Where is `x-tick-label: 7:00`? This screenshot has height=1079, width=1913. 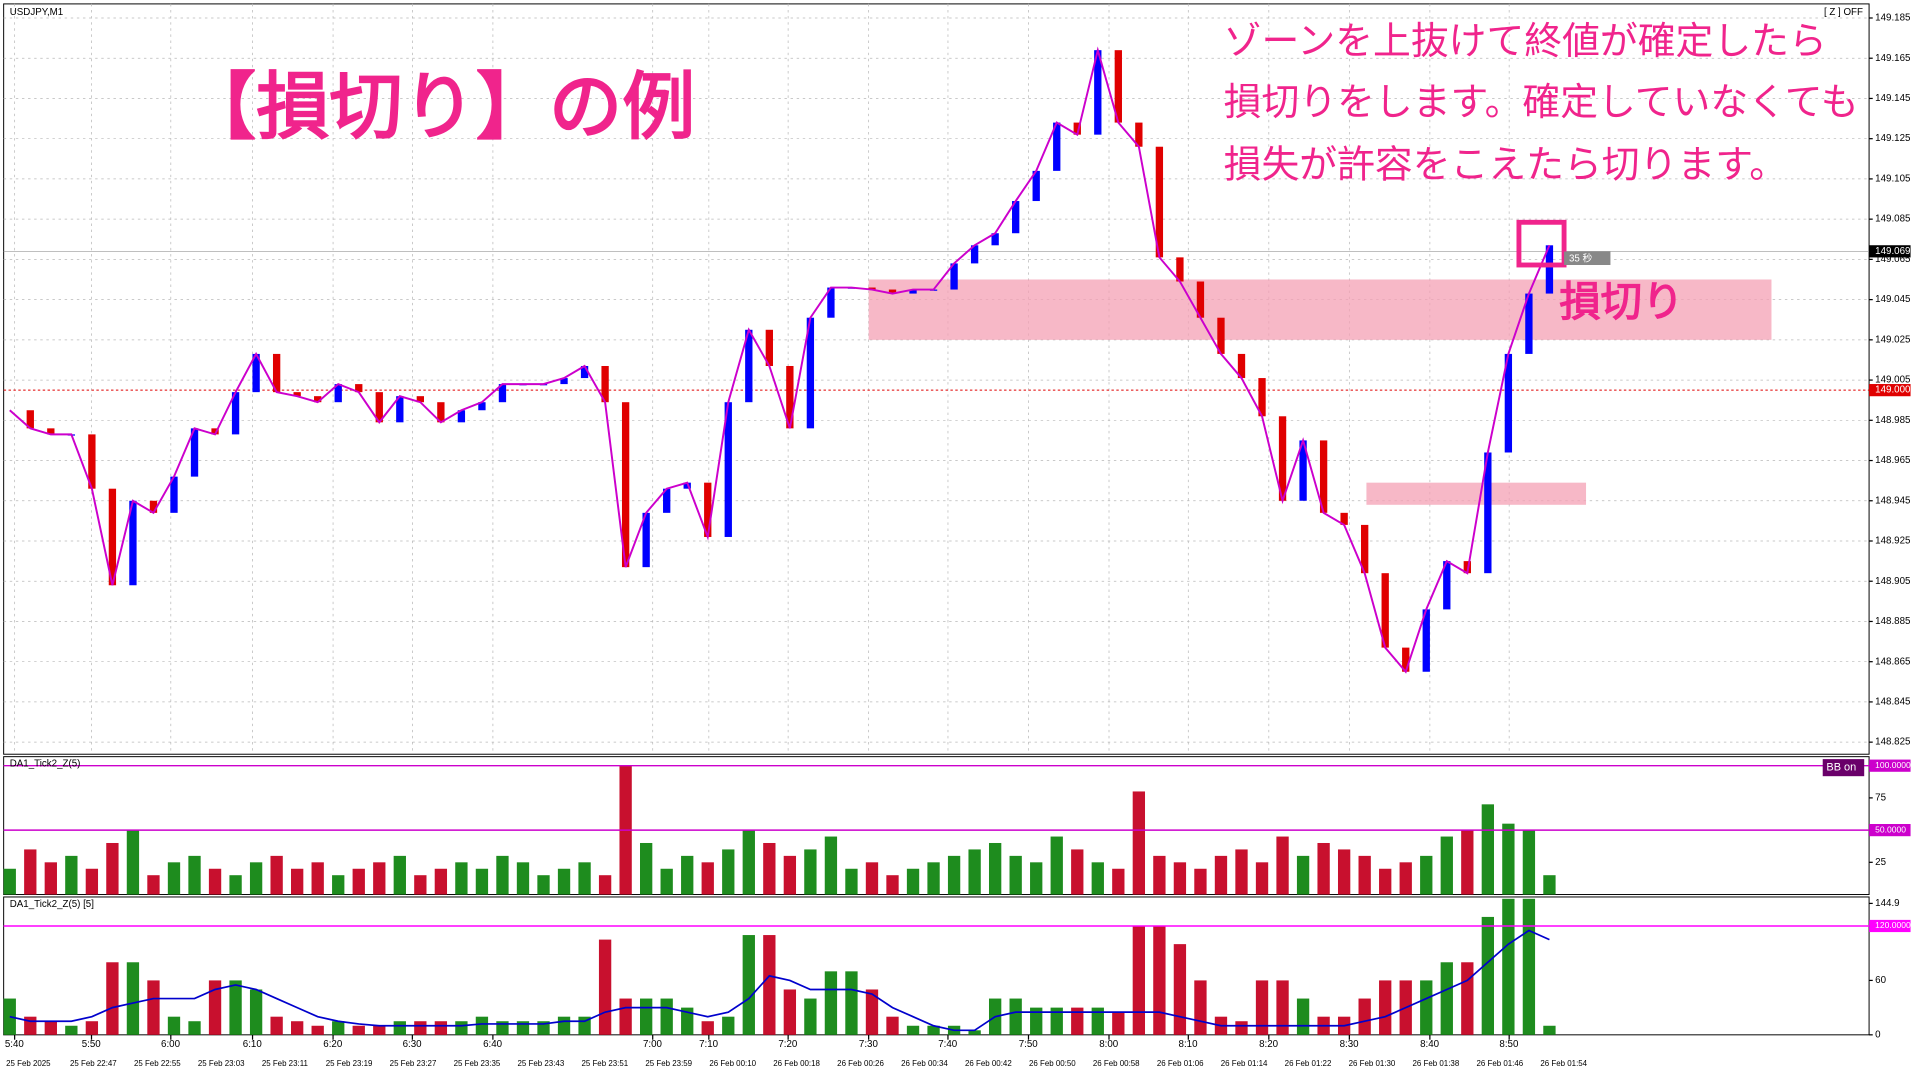 x-tick-label: 7:00 is located at coordinates (653, 1044).